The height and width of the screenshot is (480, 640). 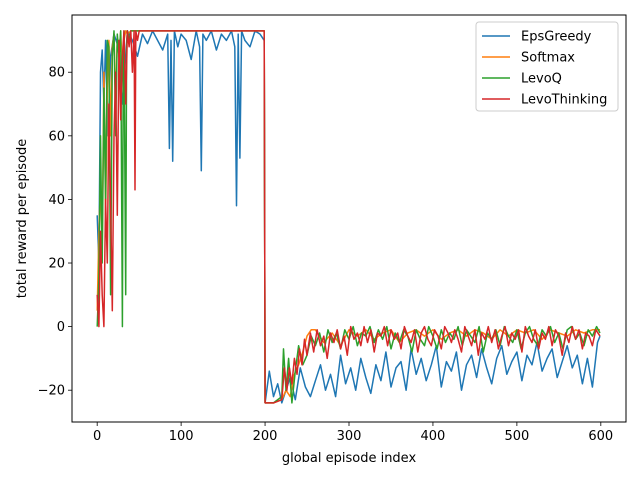 I want to click on legend-label-epsgreedy: EpsGreedy, so click(x=556, y=37).